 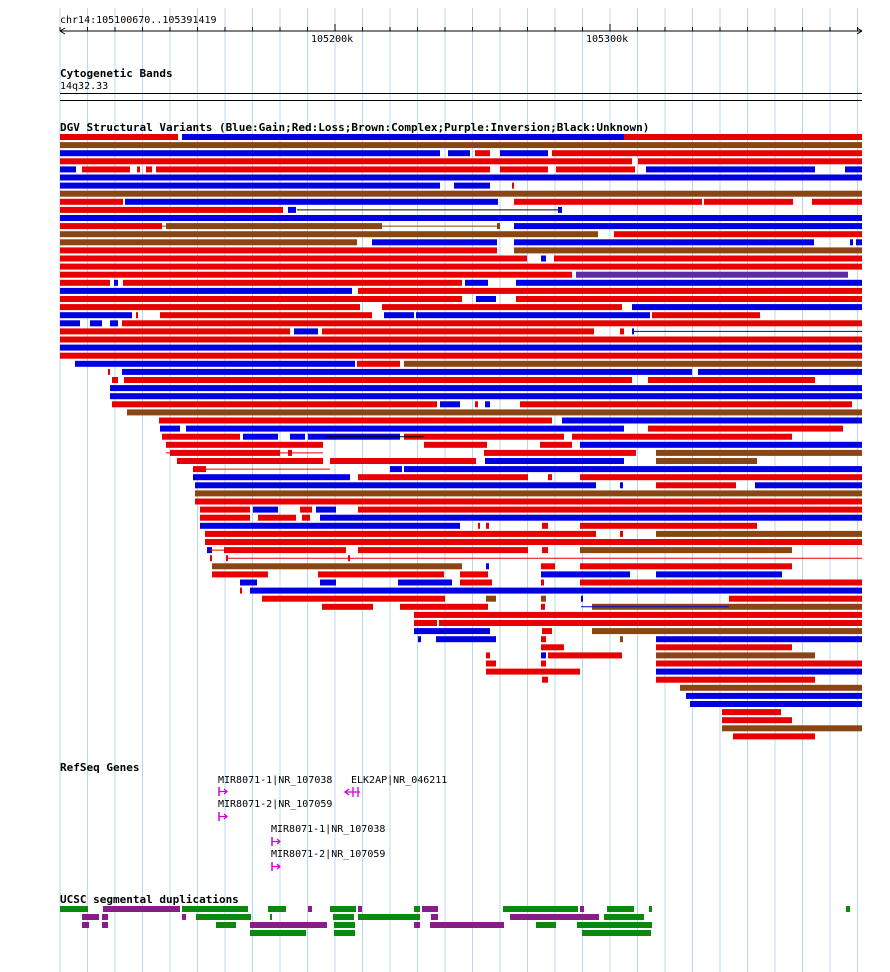 What do you see at coordinates (445, 30) in the screenshot?
I see `position-ruler` at bounding box center [445, 30].